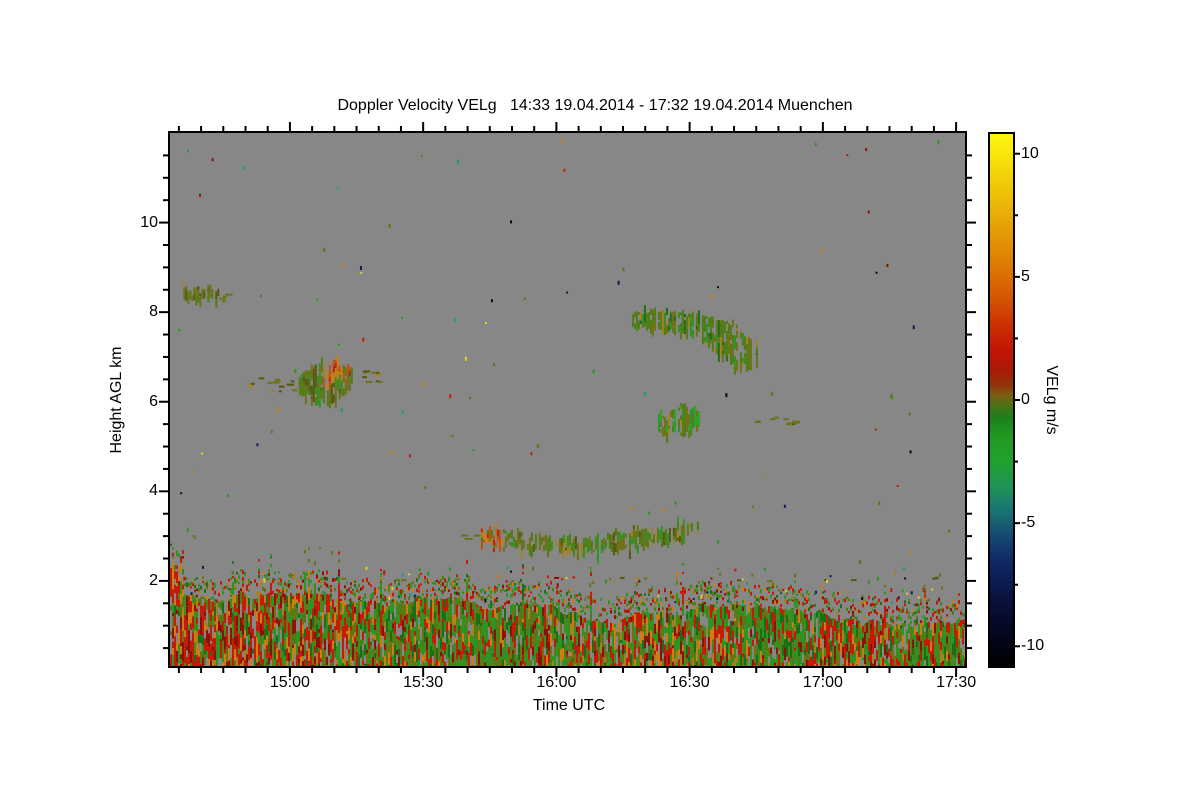 The image size is (1200, 800). I want to click on colorbar-tick-label: -5, so click(1028, 523).